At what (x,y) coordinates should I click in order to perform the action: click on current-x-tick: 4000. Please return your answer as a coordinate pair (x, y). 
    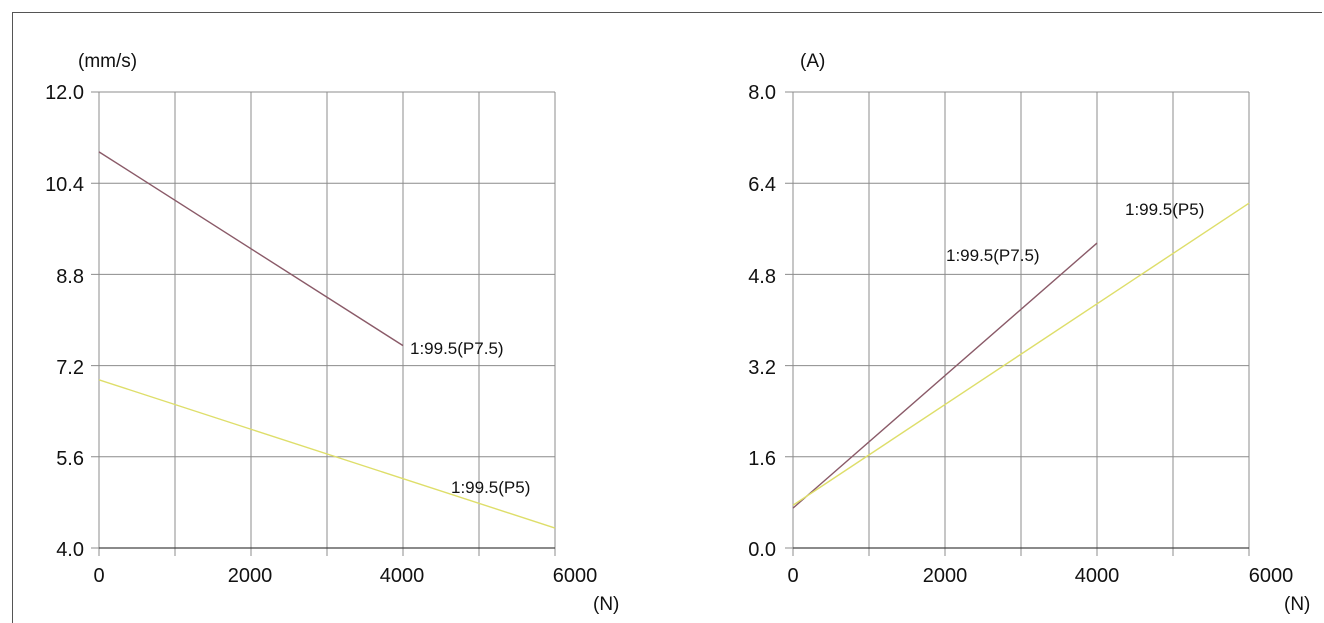
    Looking at the image, I should click on (1097, 576).